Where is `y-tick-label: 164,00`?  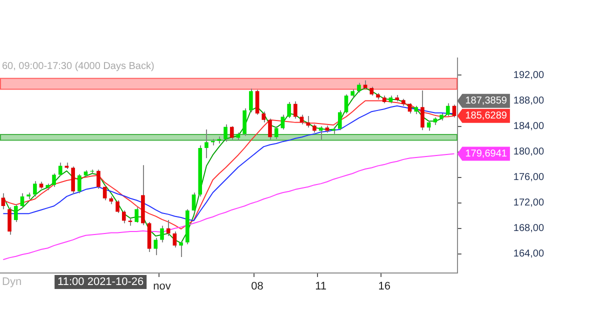 y-tick-label: 164,00 is located at coordinates (528, 254).